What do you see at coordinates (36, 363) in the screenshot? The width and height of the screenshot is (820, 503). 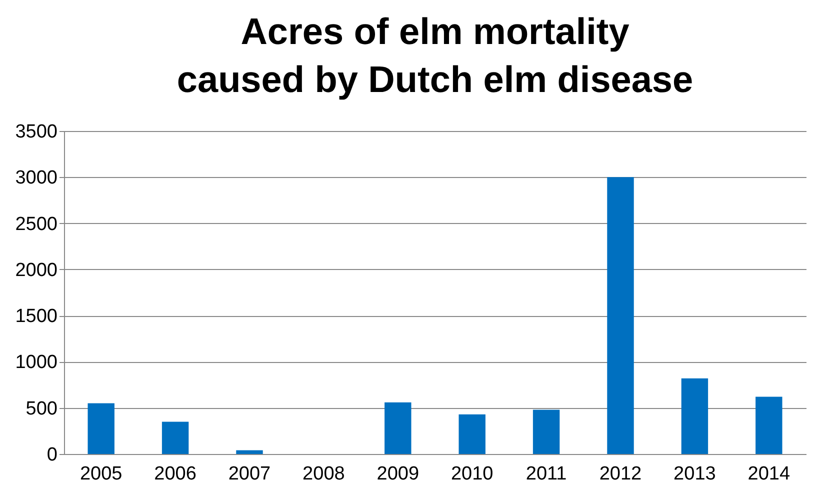 I see `y-tick-label: 1000` at bounding box center [36, 363].